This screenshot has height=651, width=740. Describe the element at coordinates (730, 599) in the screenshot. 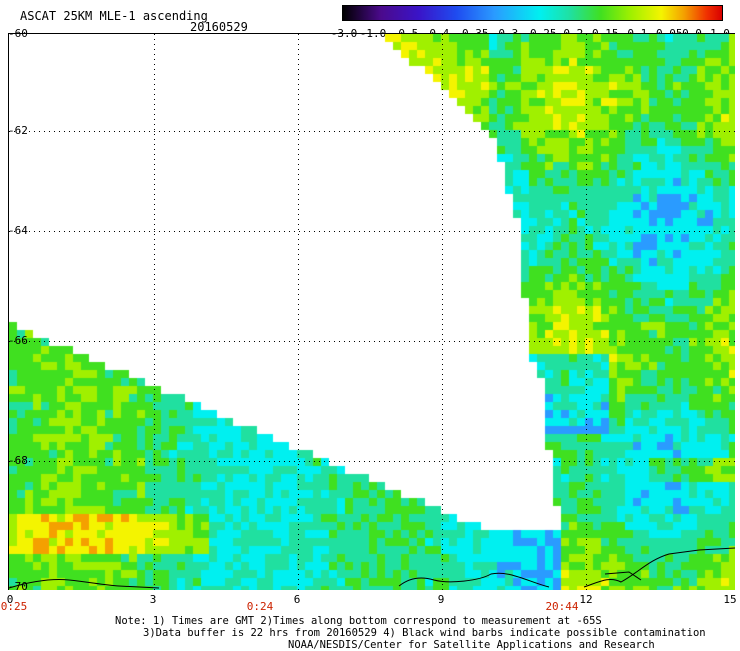

I see `lon-label: 15` at that location.